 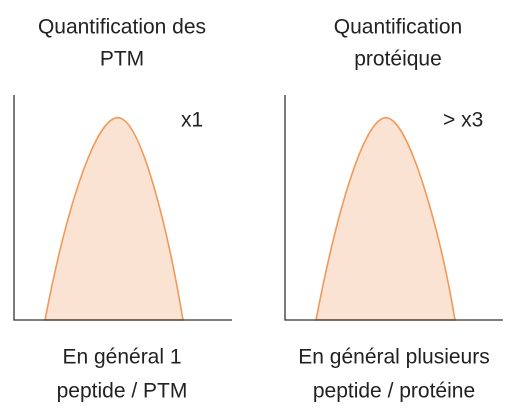 What do you see at coordinates (122, 391) in the screenshot?
I see `caption: peptide / PTM` at bounding box center [122, 391].